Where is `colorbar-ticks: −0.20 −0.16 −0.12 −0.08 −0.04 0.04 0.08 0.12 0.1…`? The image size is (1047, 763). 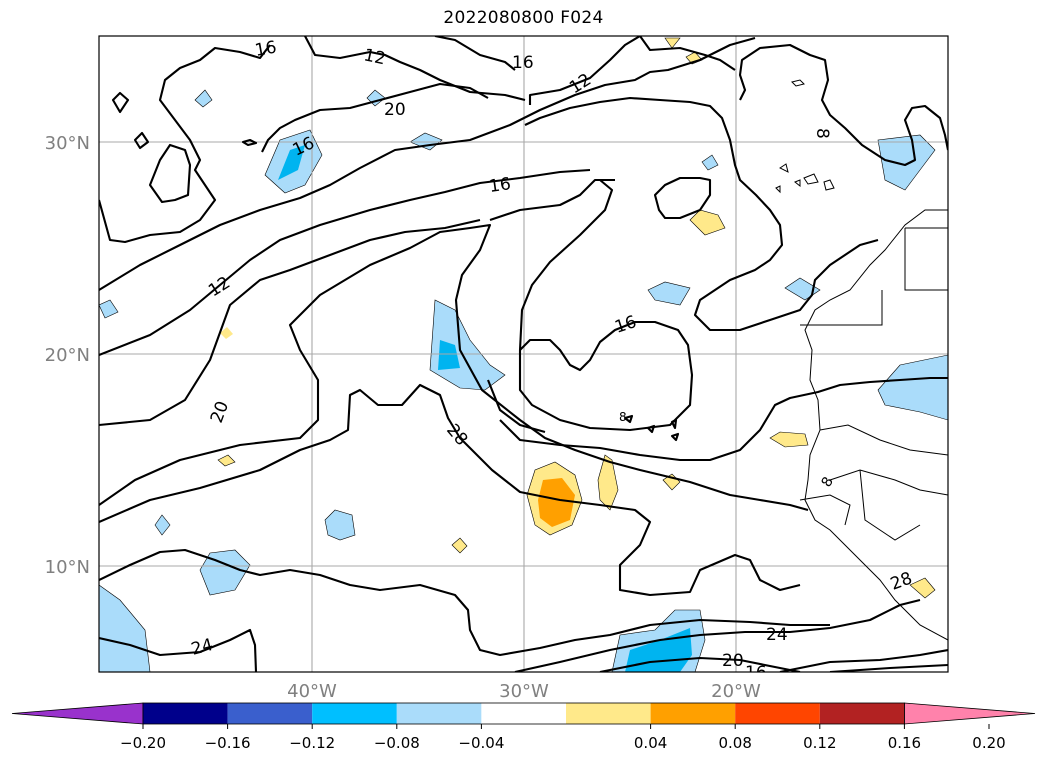 colorbar-ticks: −0.20 −0.16 −0.12 −0.08 −0.04 0.04 0.08 0.12 0.1… is located at coordinates (563, 738).